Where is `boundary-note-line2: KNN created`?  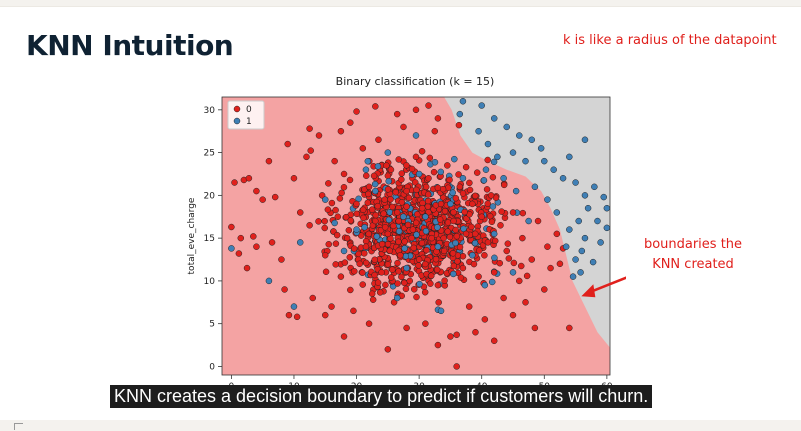
boundary-note-line2: KNN created is located at coordinates (693, 264).